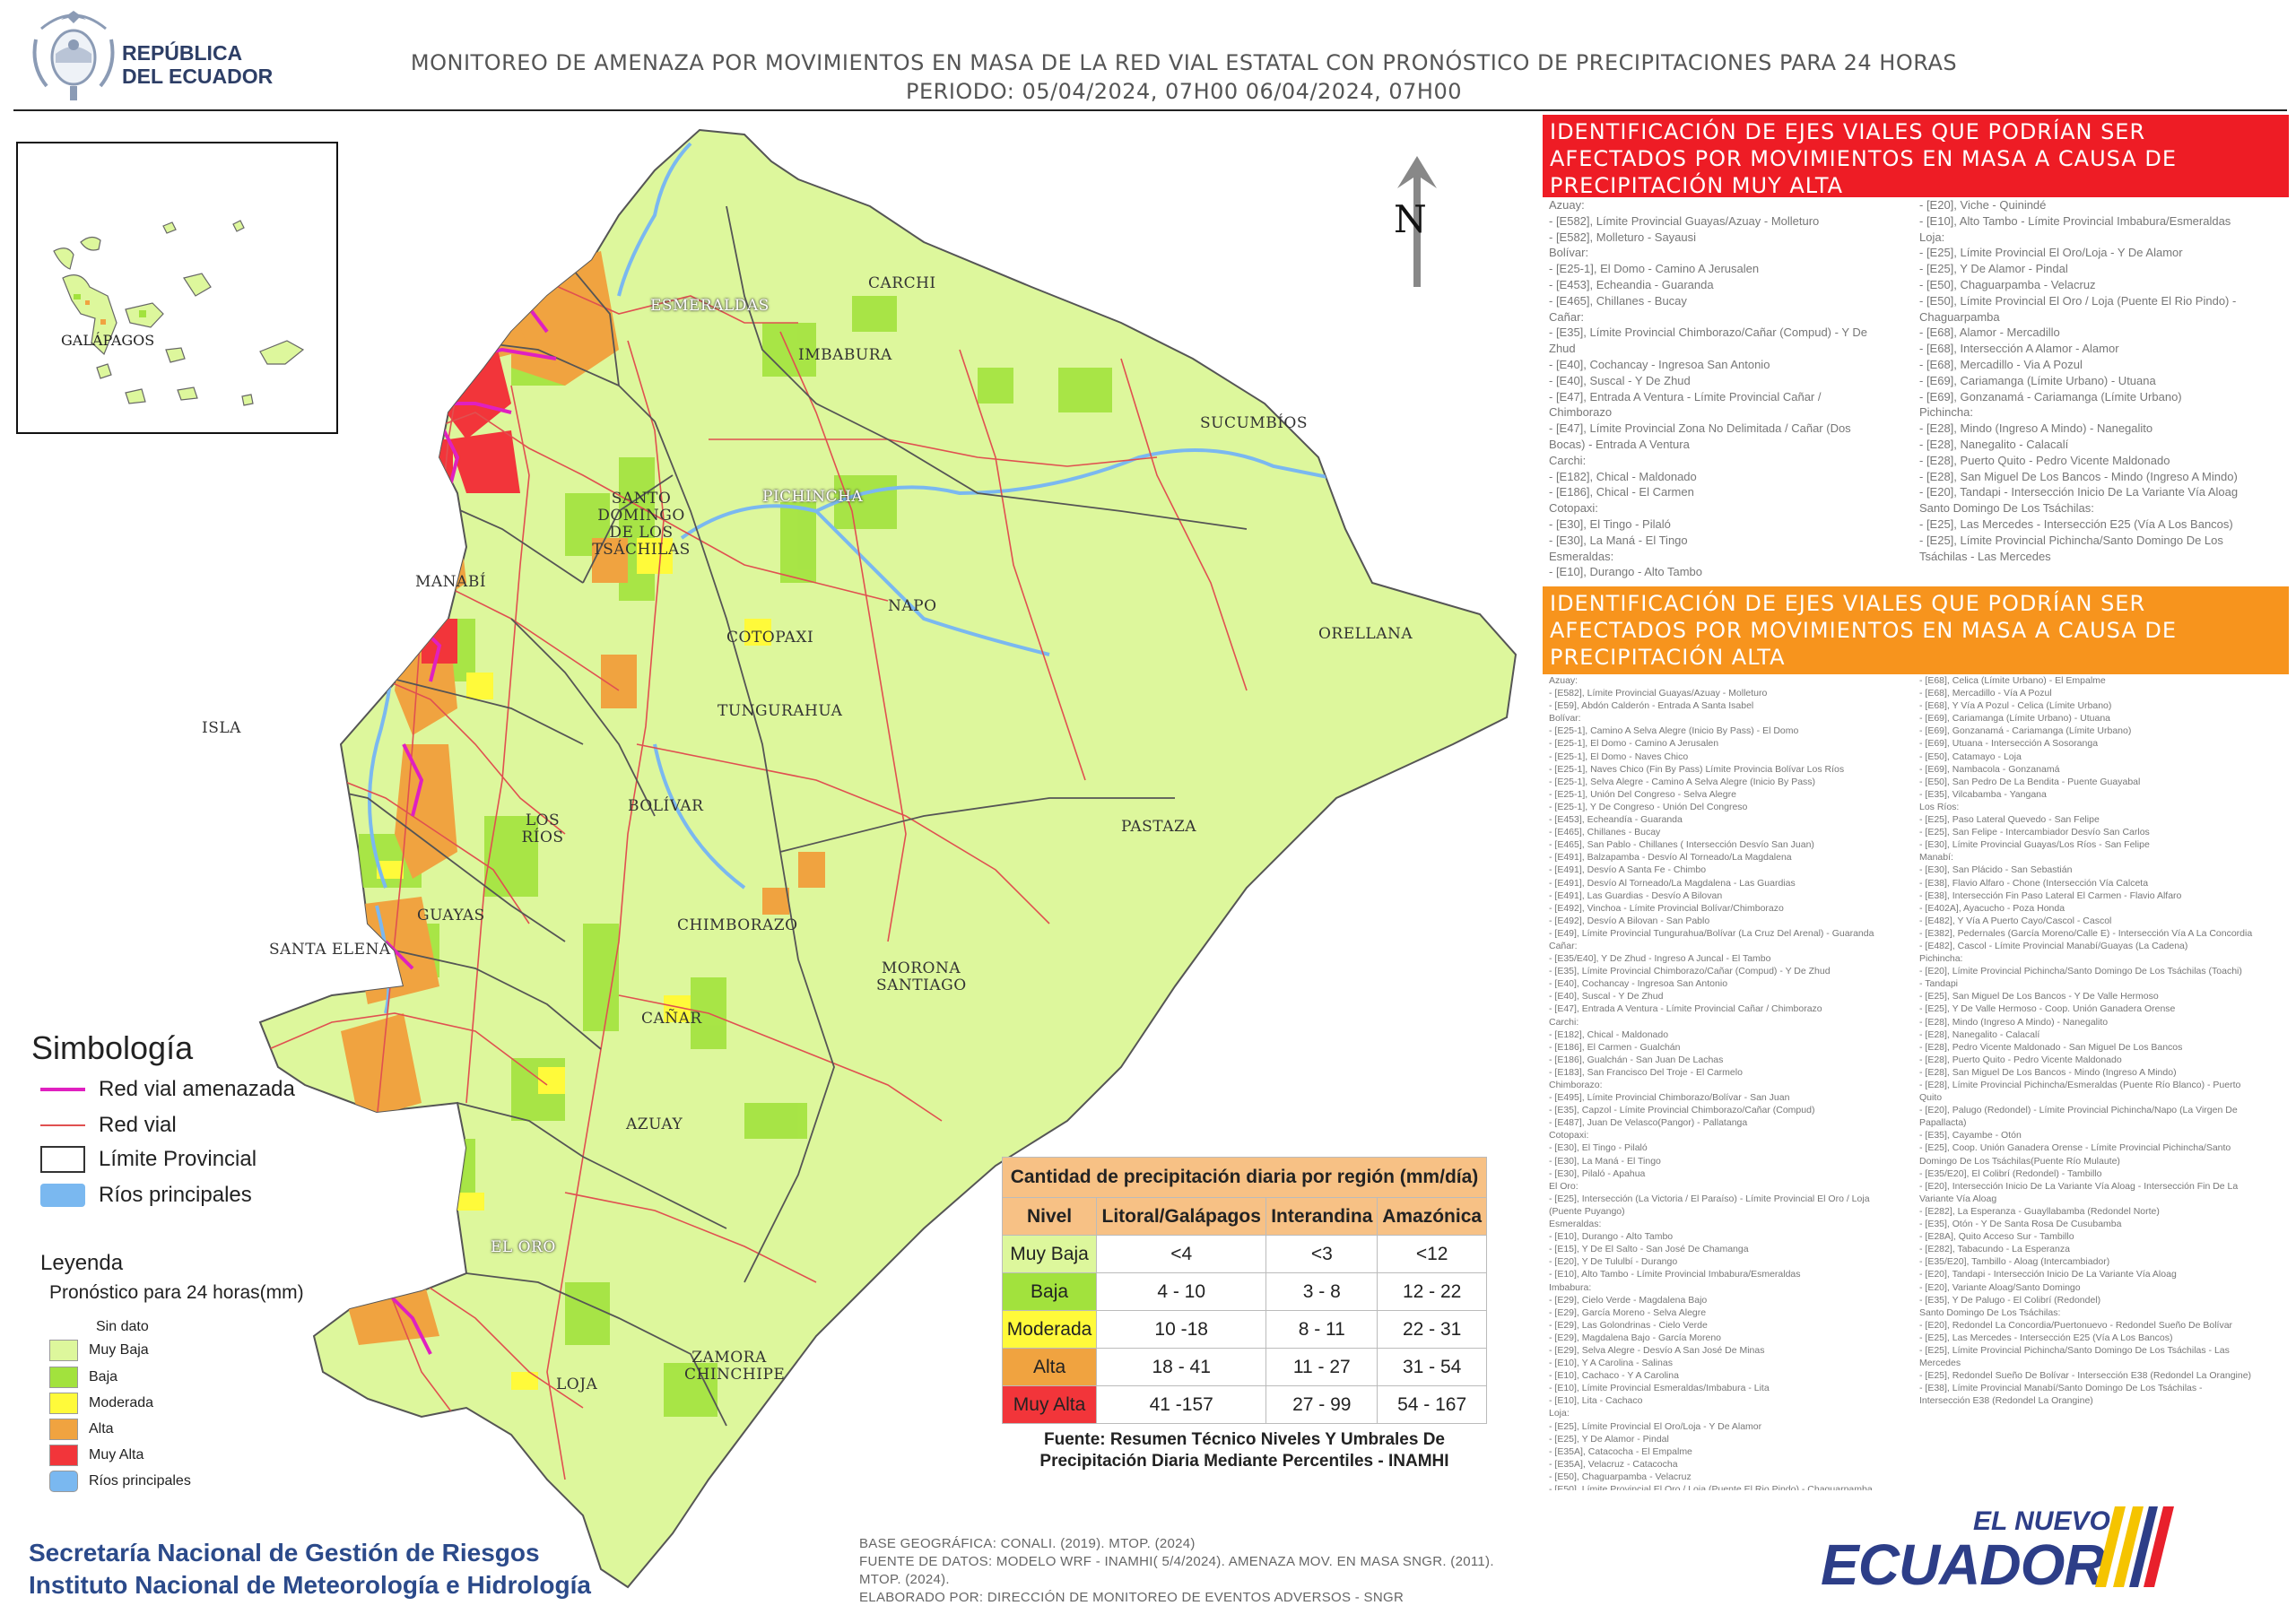 The image size is (2296, 1623). Describe the element at coordinates (177, 288) in the screenshot. I see `galapagos-inset-map: GALÁPAGOS` at that location.